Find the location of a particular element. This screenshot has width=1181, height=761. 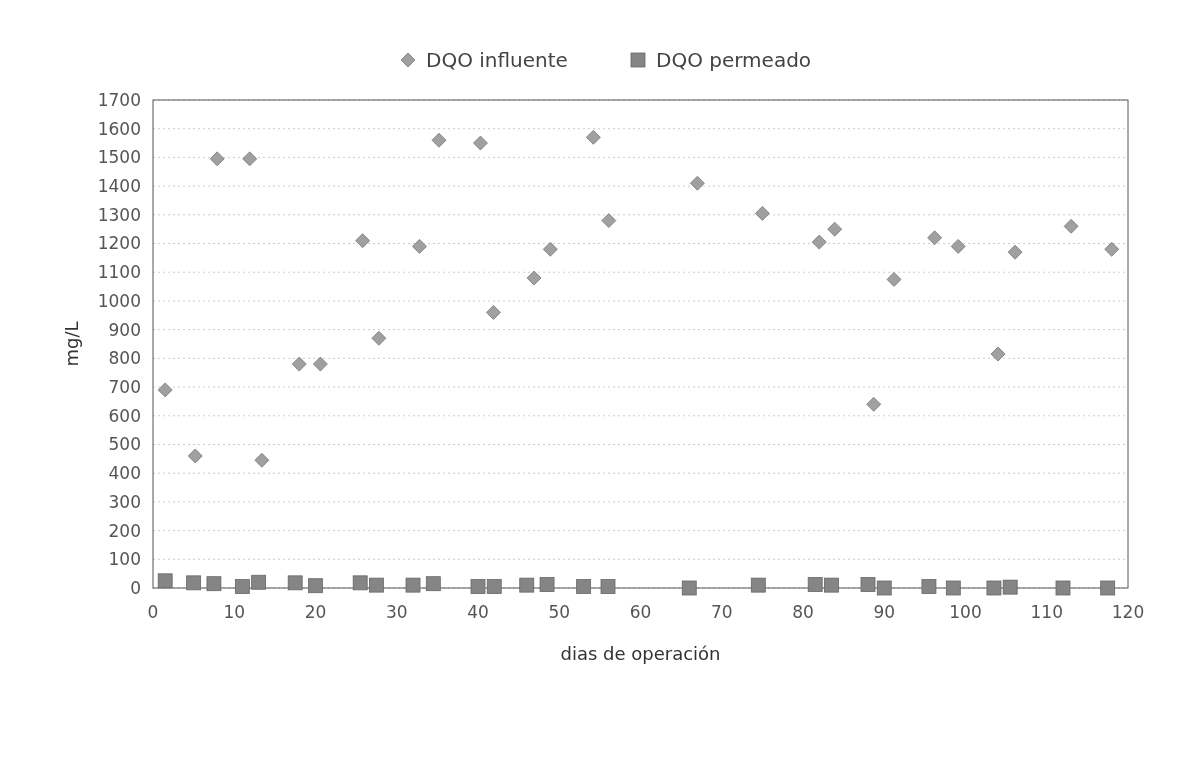

x-tick-label: 0 is located at coordinates (153, 612).